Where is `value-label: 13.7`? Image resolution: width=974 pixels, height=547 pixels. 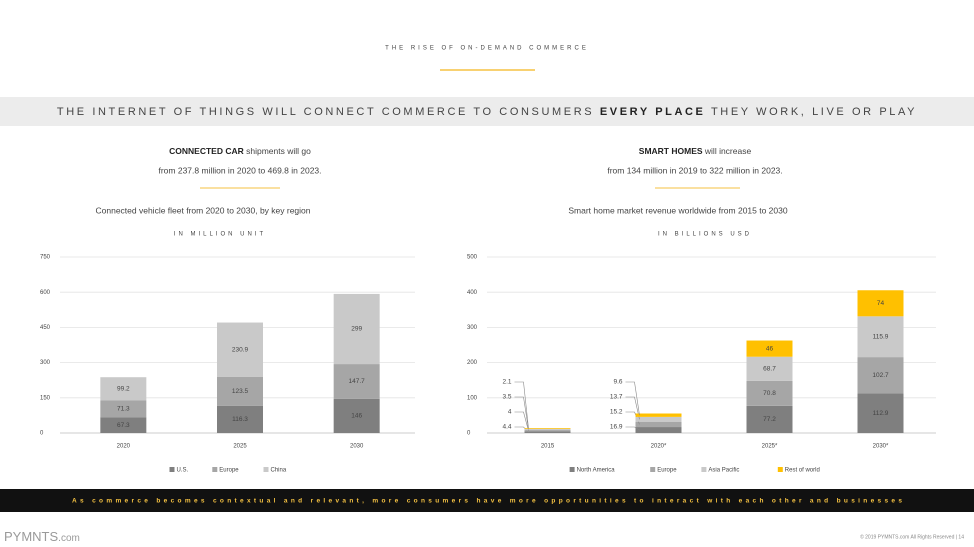 value-label: 13.7 is located at coordinates (616, 397).